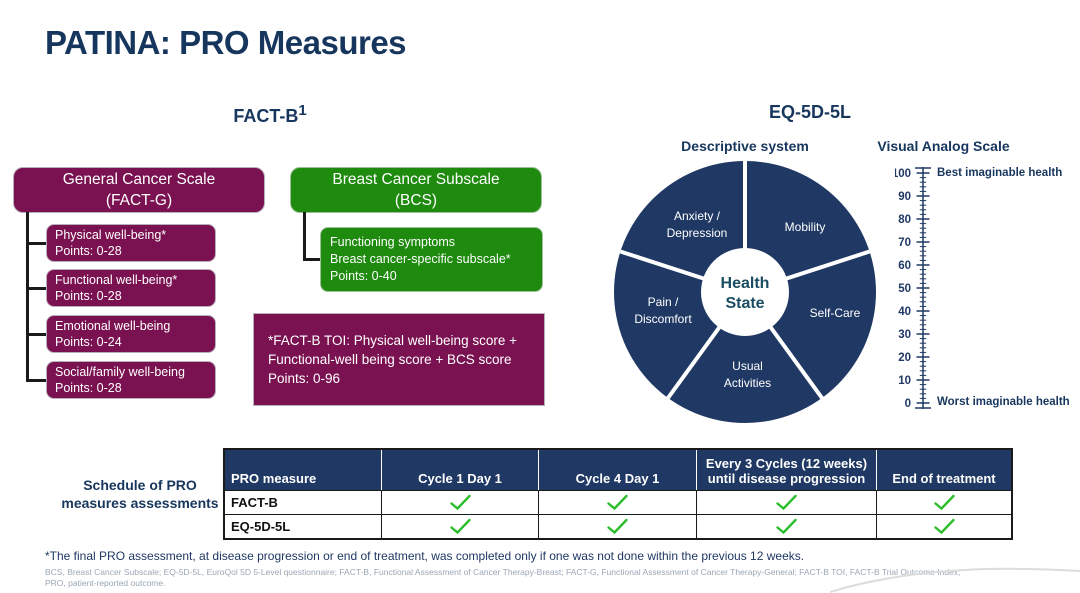 The height and width of the screenshot is (593, 1080). I want to click on eq5d-section-heading: EQ-5D-5L, so click(809, 112).